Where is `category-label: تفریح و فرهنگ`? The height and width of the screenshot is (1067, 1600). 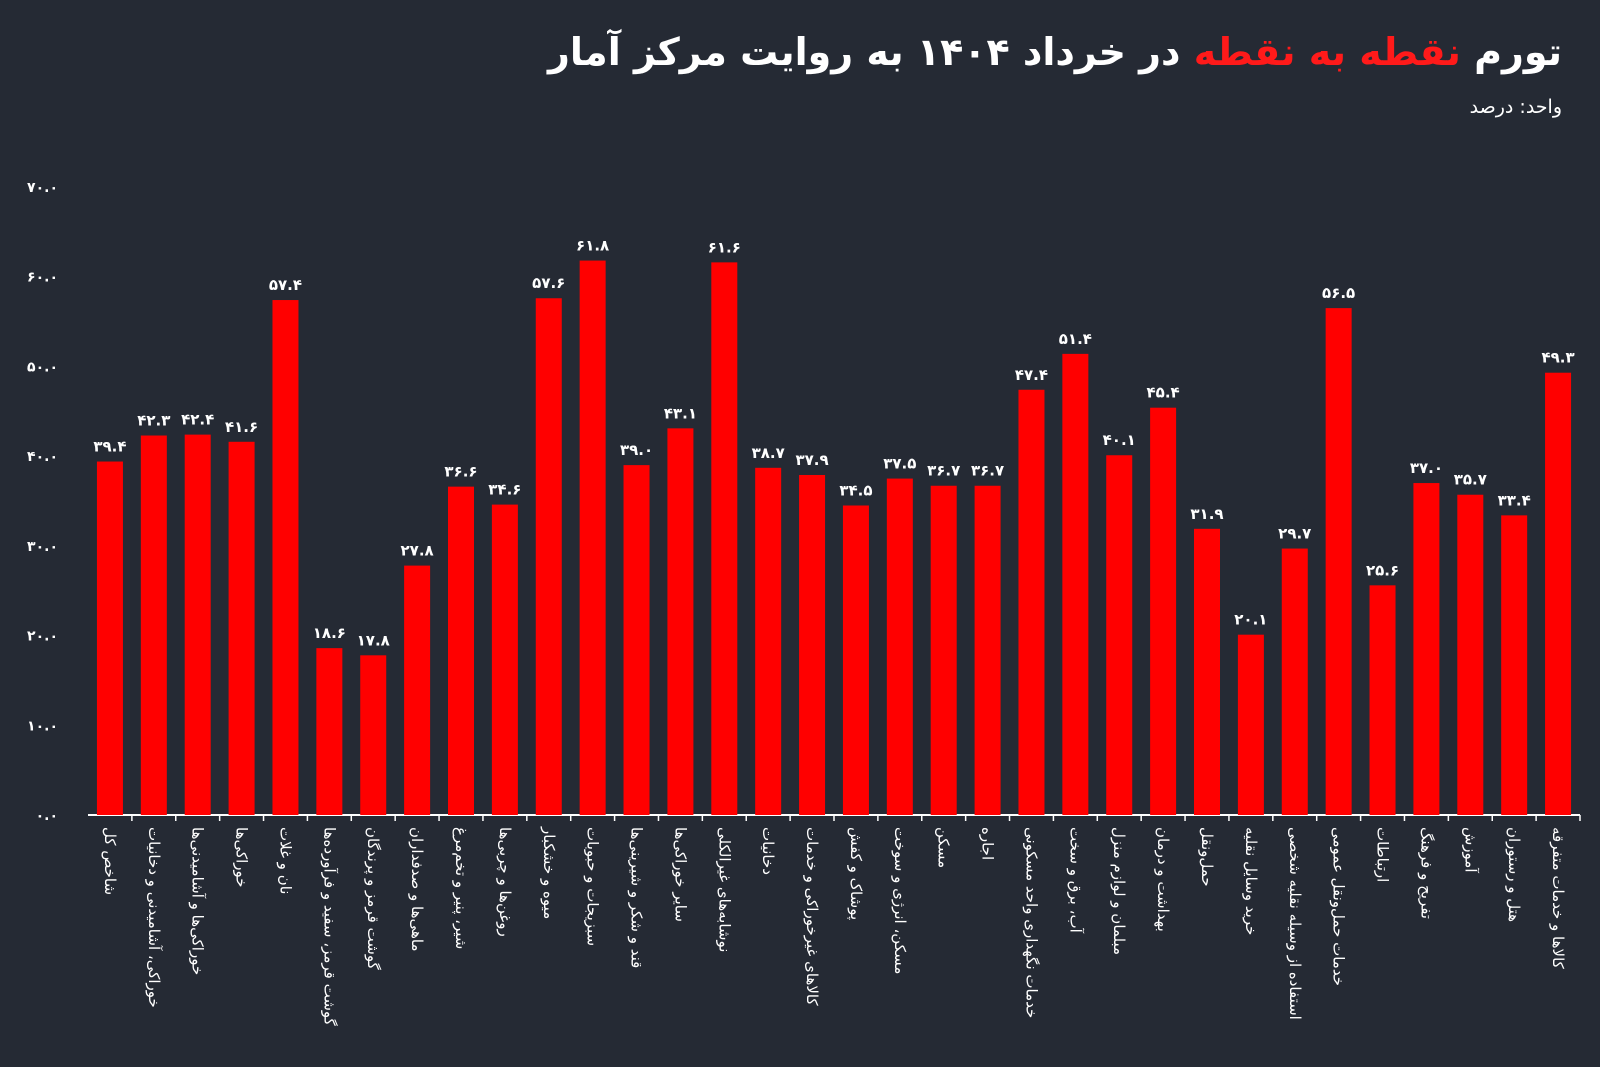
category-label: تفریح و فرهنگ is located at coordinates (1426, 873).